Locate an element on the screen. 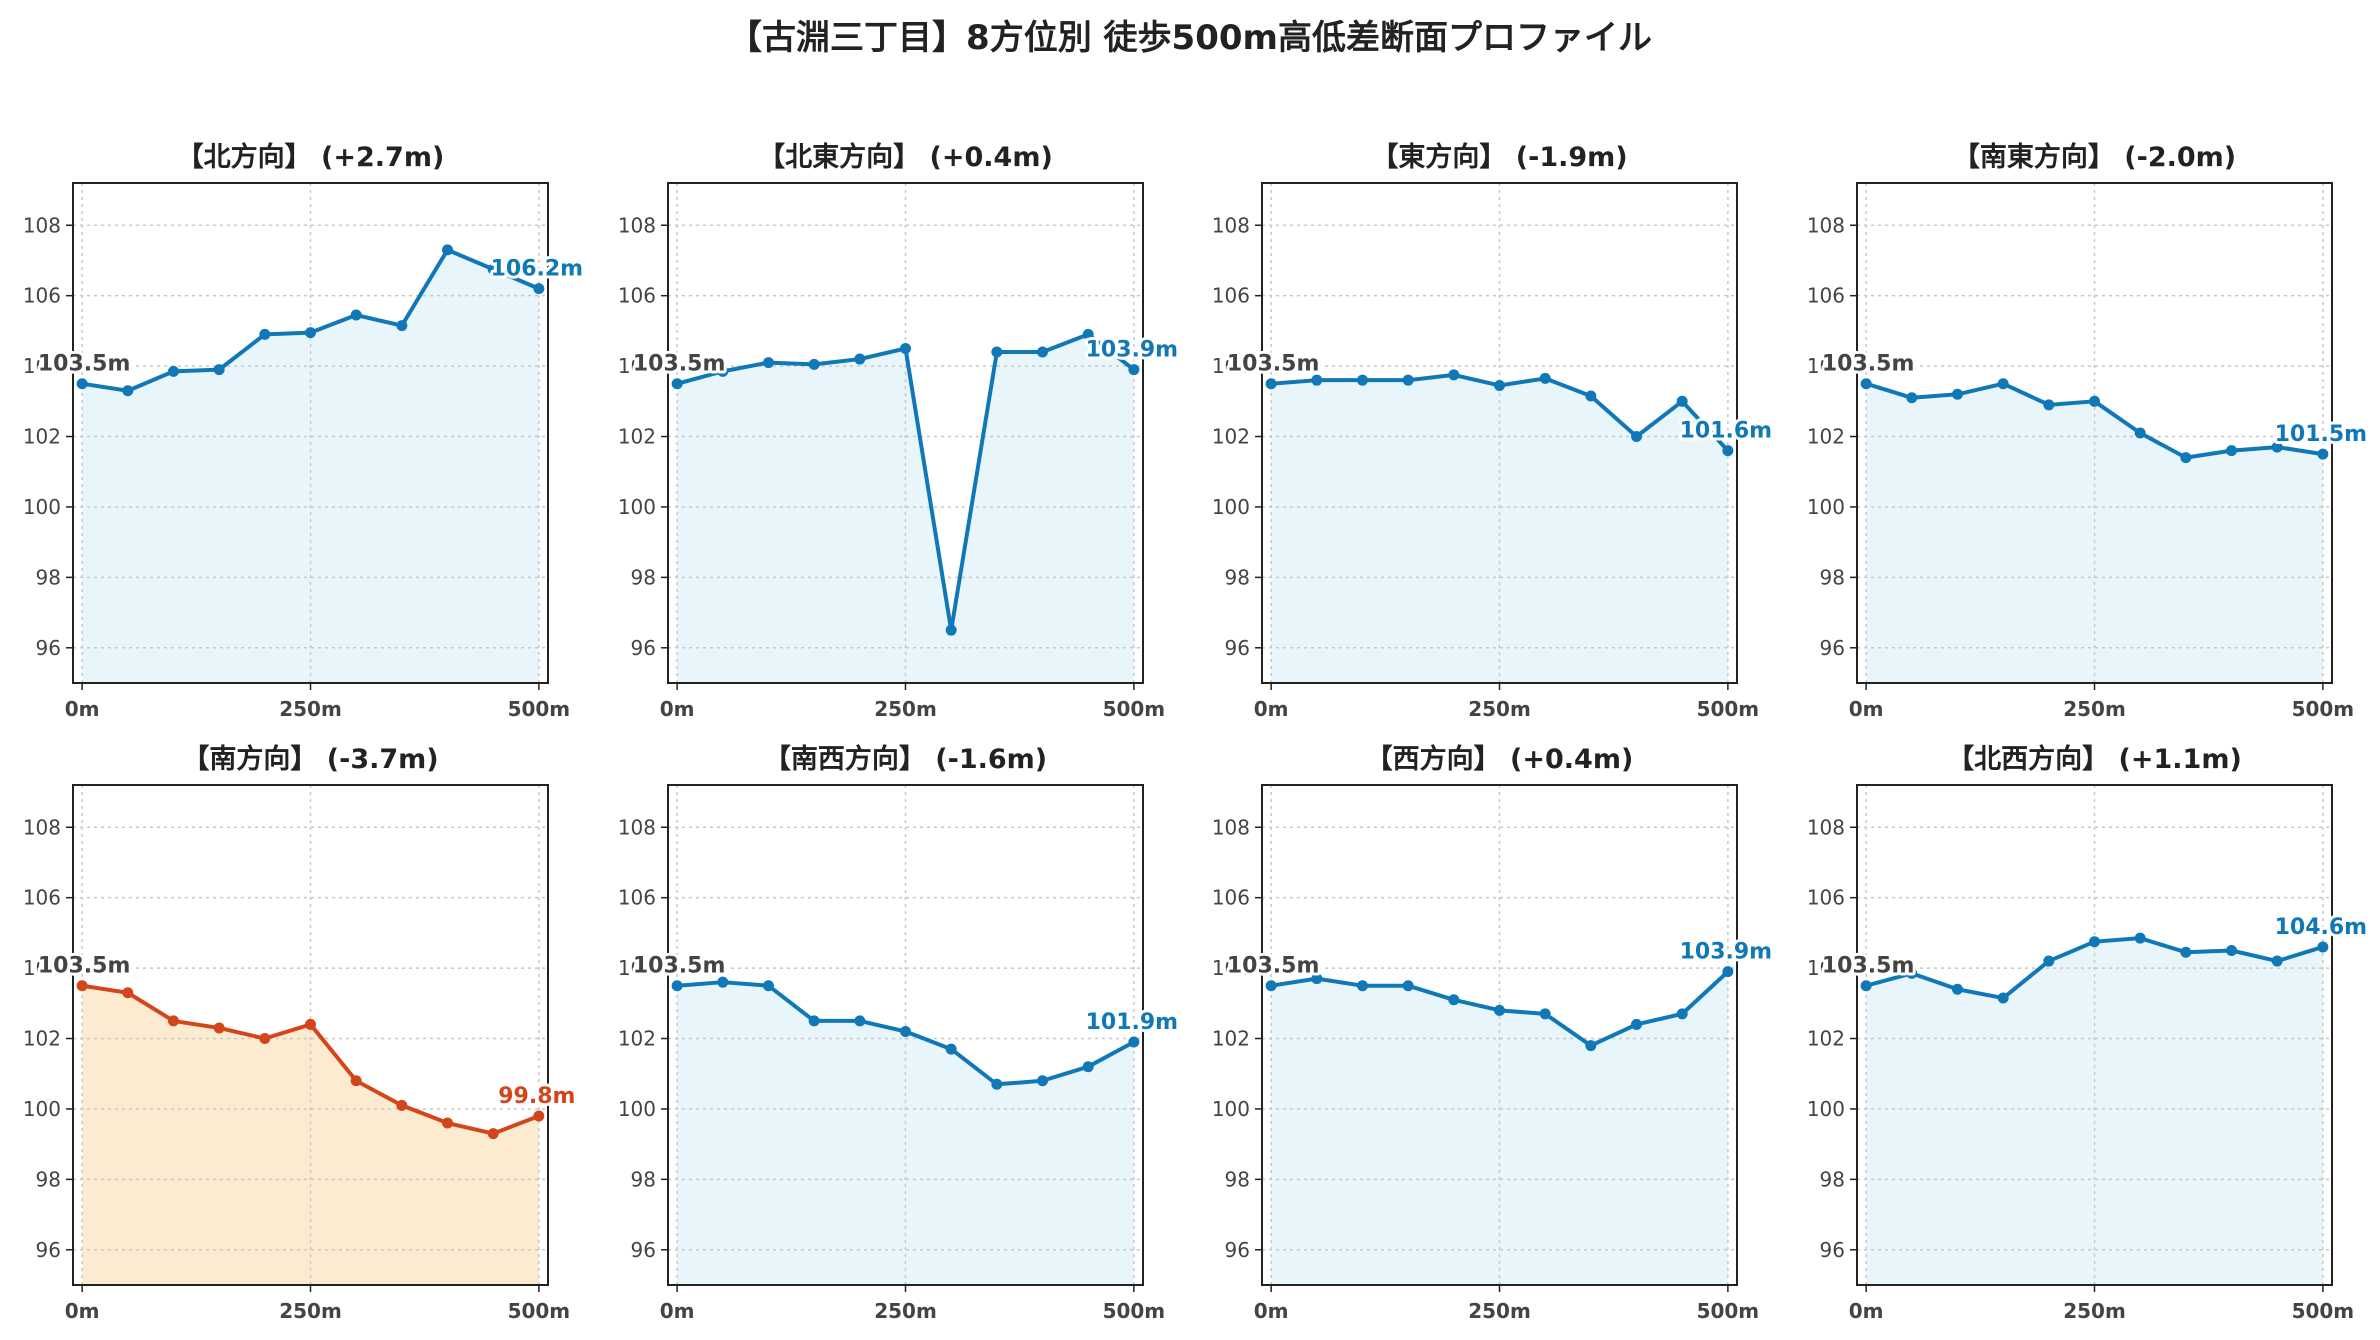 The image size is (2380, 1340). panel-title: 【北東方向】 (+0.4m) is located at coordinates (905, 157).